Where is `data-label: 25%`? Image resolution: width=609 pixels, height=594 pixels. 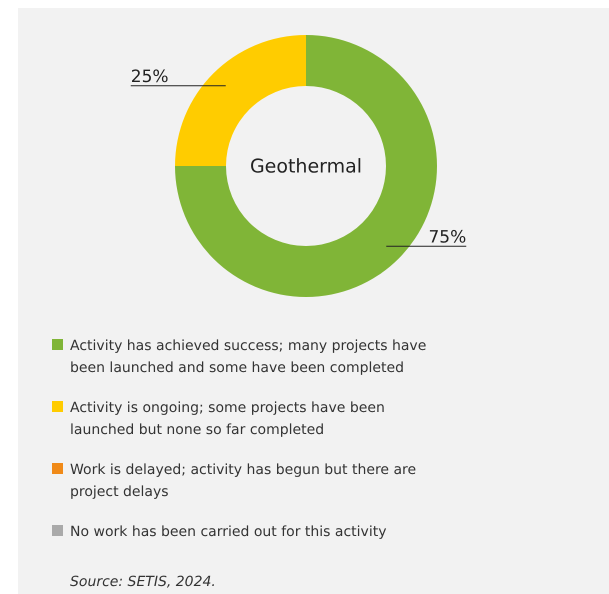
data-label: 25% is located at coordinates (149, 76).